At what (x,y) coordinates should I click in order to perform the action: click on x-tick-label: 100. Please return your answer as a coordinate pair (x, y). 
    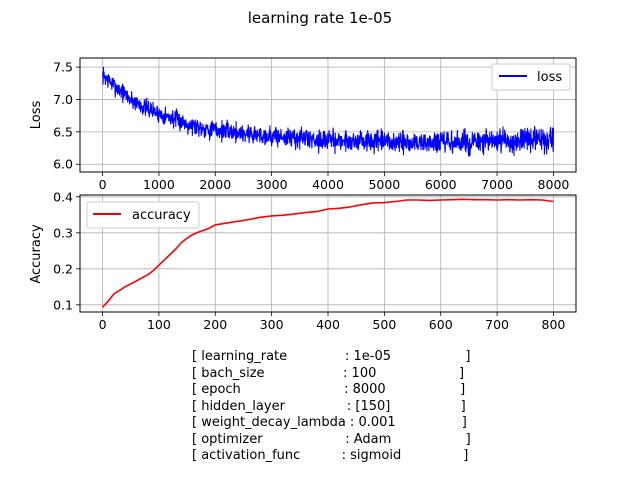
    Looking at the image, I should click on (159, 324).